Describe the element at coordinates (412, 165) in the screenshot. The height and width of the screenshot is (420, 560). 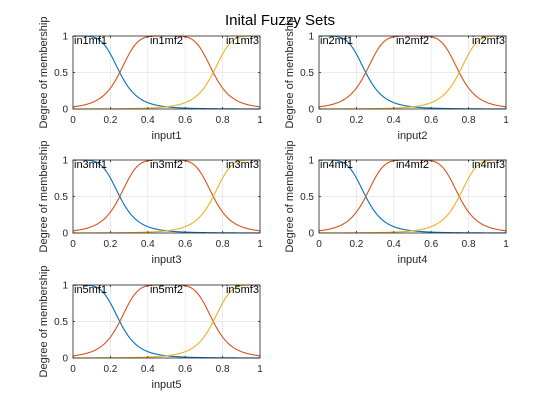
I see `mf-label-in4mf2: in4mf2` at that location.